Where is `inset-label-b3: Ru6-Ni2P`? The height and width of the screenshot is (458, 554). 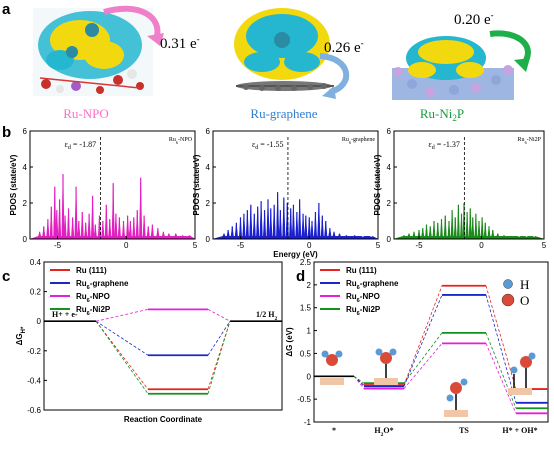
inset-label-b3: Ru6-Ni2P is located at coordinates (530, 141).